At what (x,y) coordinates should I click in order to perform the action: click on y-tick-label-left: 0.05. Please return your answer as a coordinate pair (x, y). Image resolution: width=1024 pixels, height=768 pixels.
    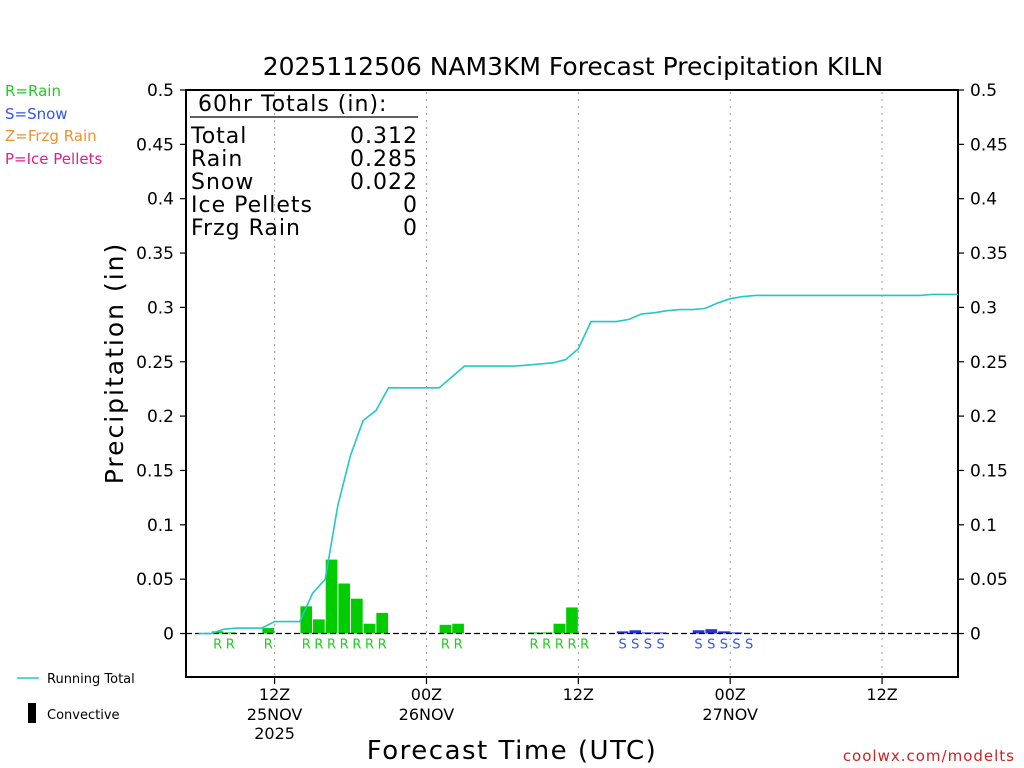
    Looking at the image, I should click on (155, 580).